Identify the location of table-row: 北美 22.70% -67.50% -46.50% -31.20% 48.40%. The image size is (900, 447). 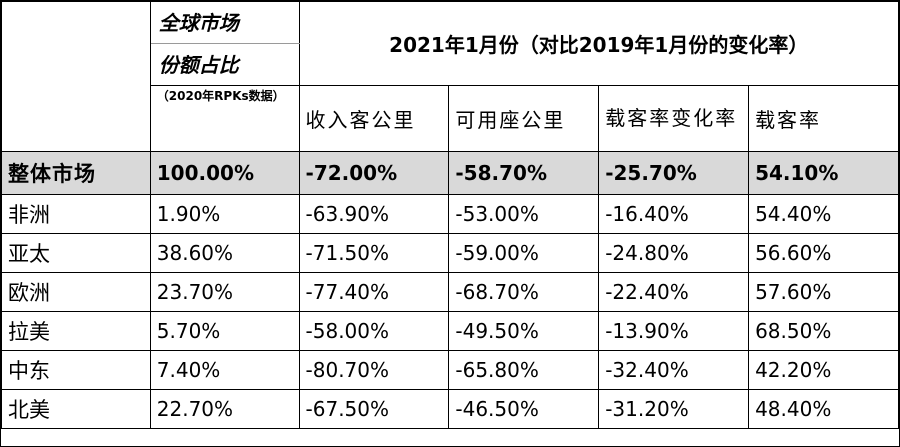
(450, 409).